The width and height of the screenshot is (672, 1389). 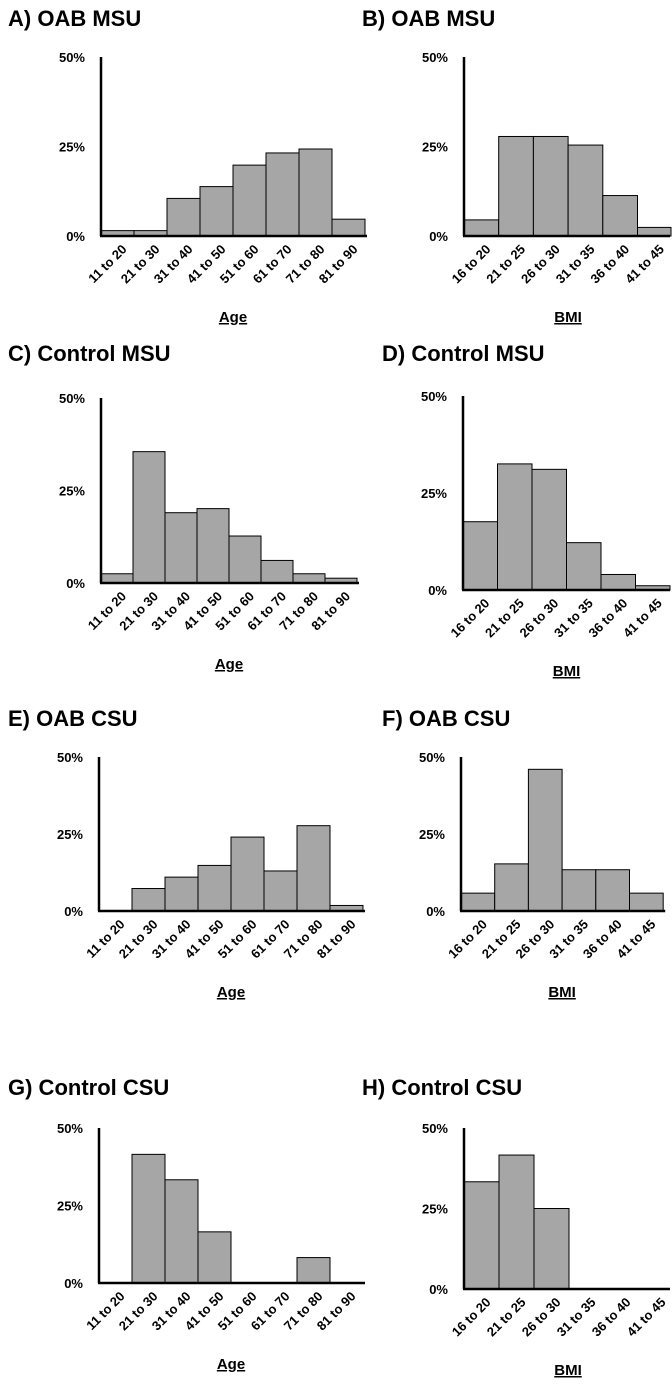 I want to click on y-tick-5-1: 25%, so click(x=432, y=834).